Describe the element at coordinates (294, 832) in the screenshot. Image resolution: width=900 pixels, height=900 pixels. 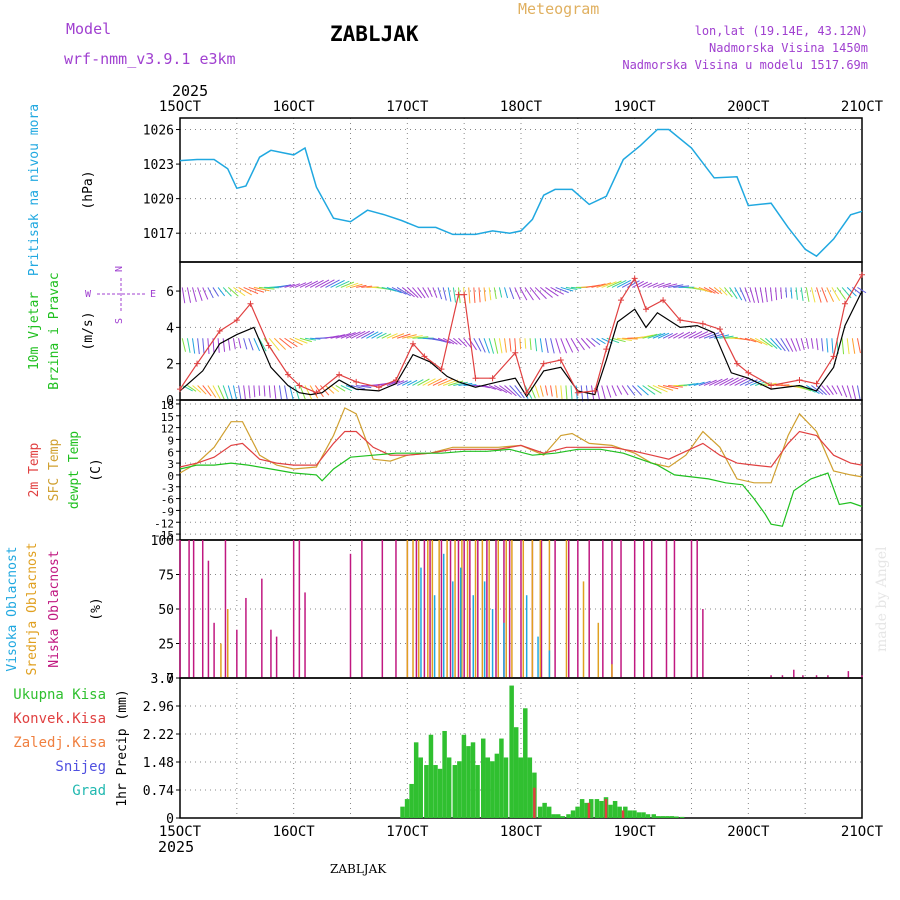
I see `x-tick-bottom: 16OCT` at that location.